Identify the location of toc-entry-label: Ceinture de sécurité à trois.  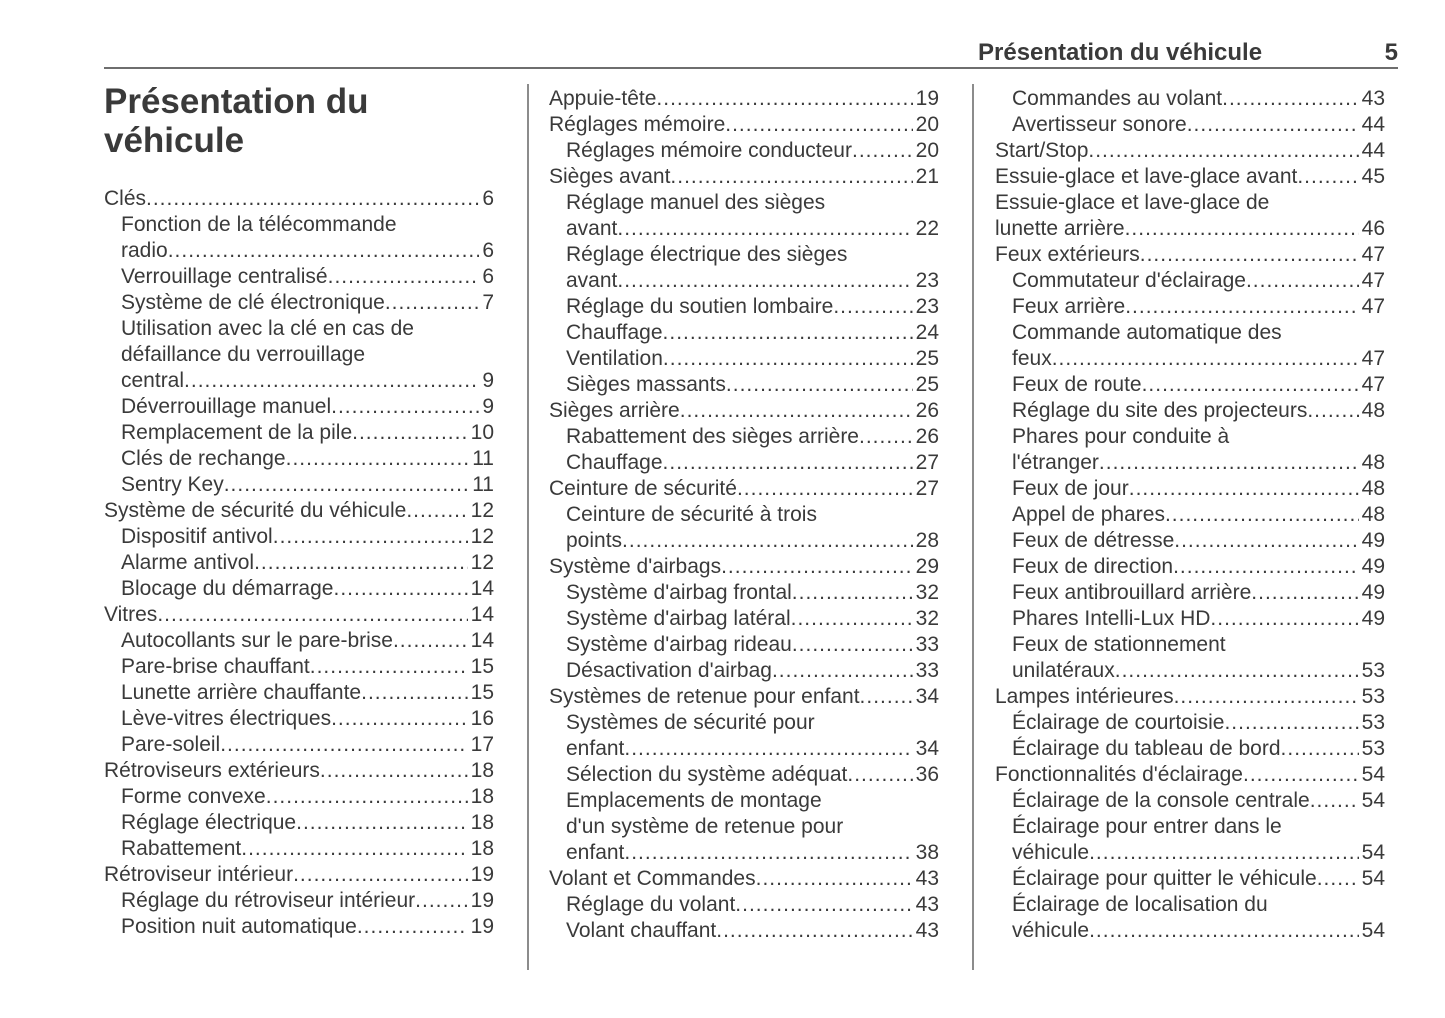
(691, 514).